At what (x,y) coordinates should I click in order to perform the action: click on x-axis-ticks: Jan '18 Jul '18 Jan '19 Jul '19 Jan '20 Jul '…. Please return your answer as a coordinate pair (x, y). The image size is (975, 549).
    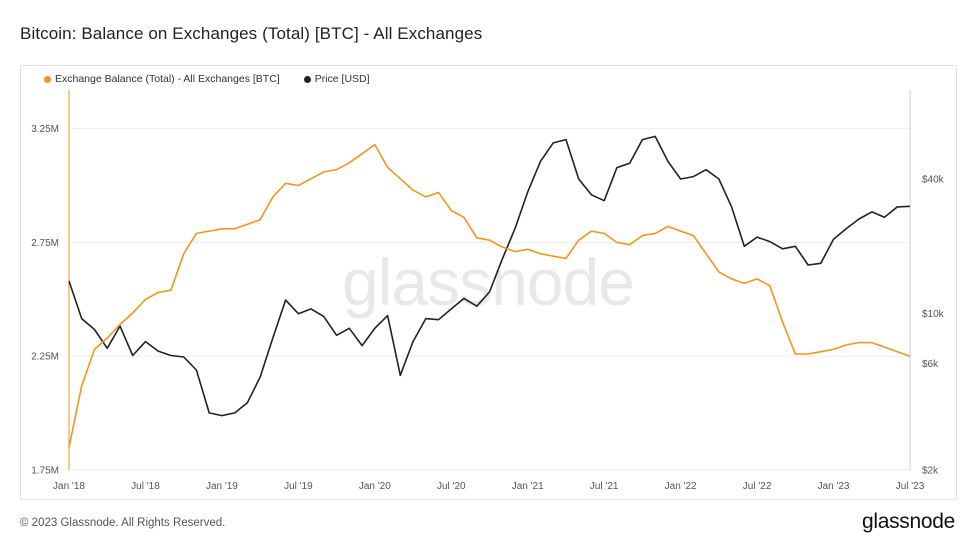
    Looking at the image, I should click on (489, 486).